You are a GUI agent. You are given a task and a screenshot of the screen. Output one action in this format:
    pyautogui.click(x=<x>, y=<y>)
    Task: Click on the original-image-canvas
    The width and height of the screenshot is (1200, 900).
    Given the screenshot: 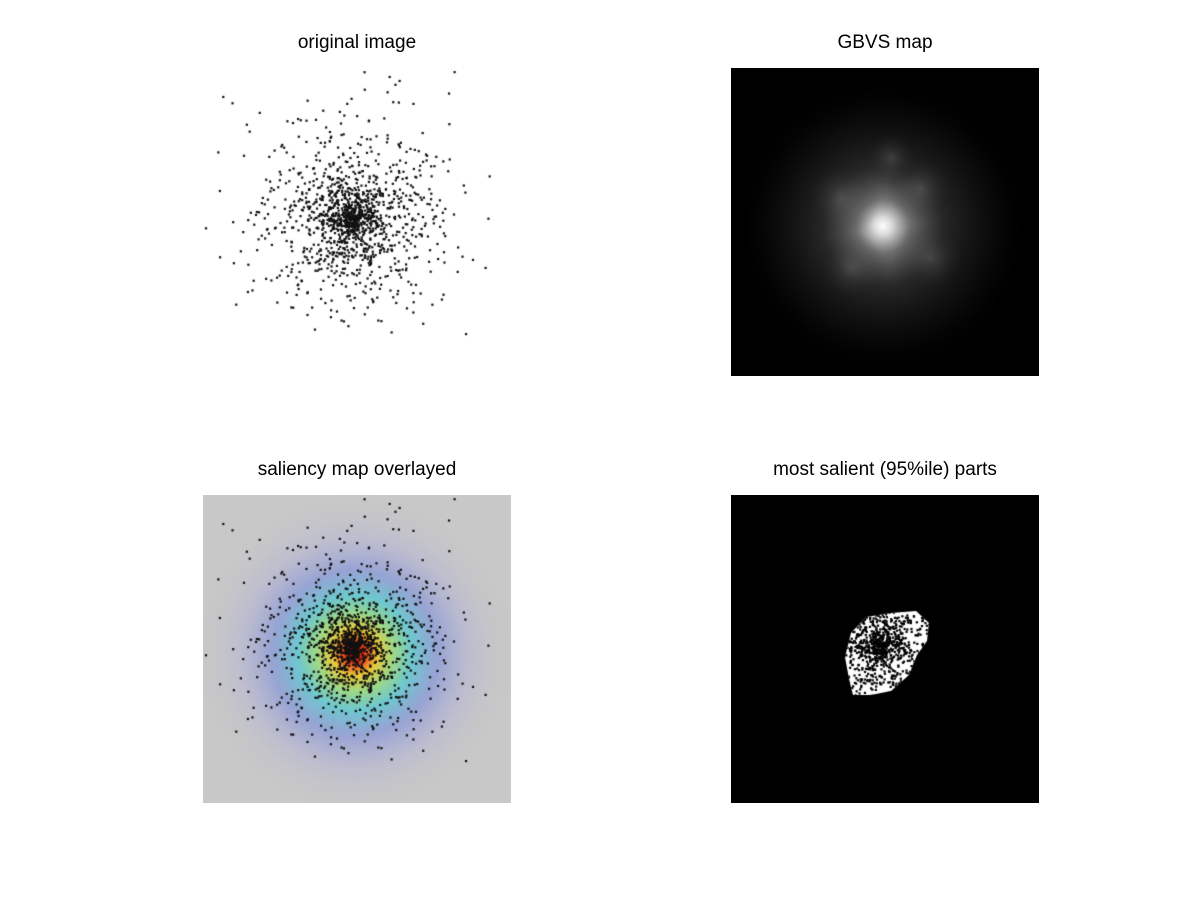 What is the action you would take?
    pyautogui.click(x=357, y=222)
    